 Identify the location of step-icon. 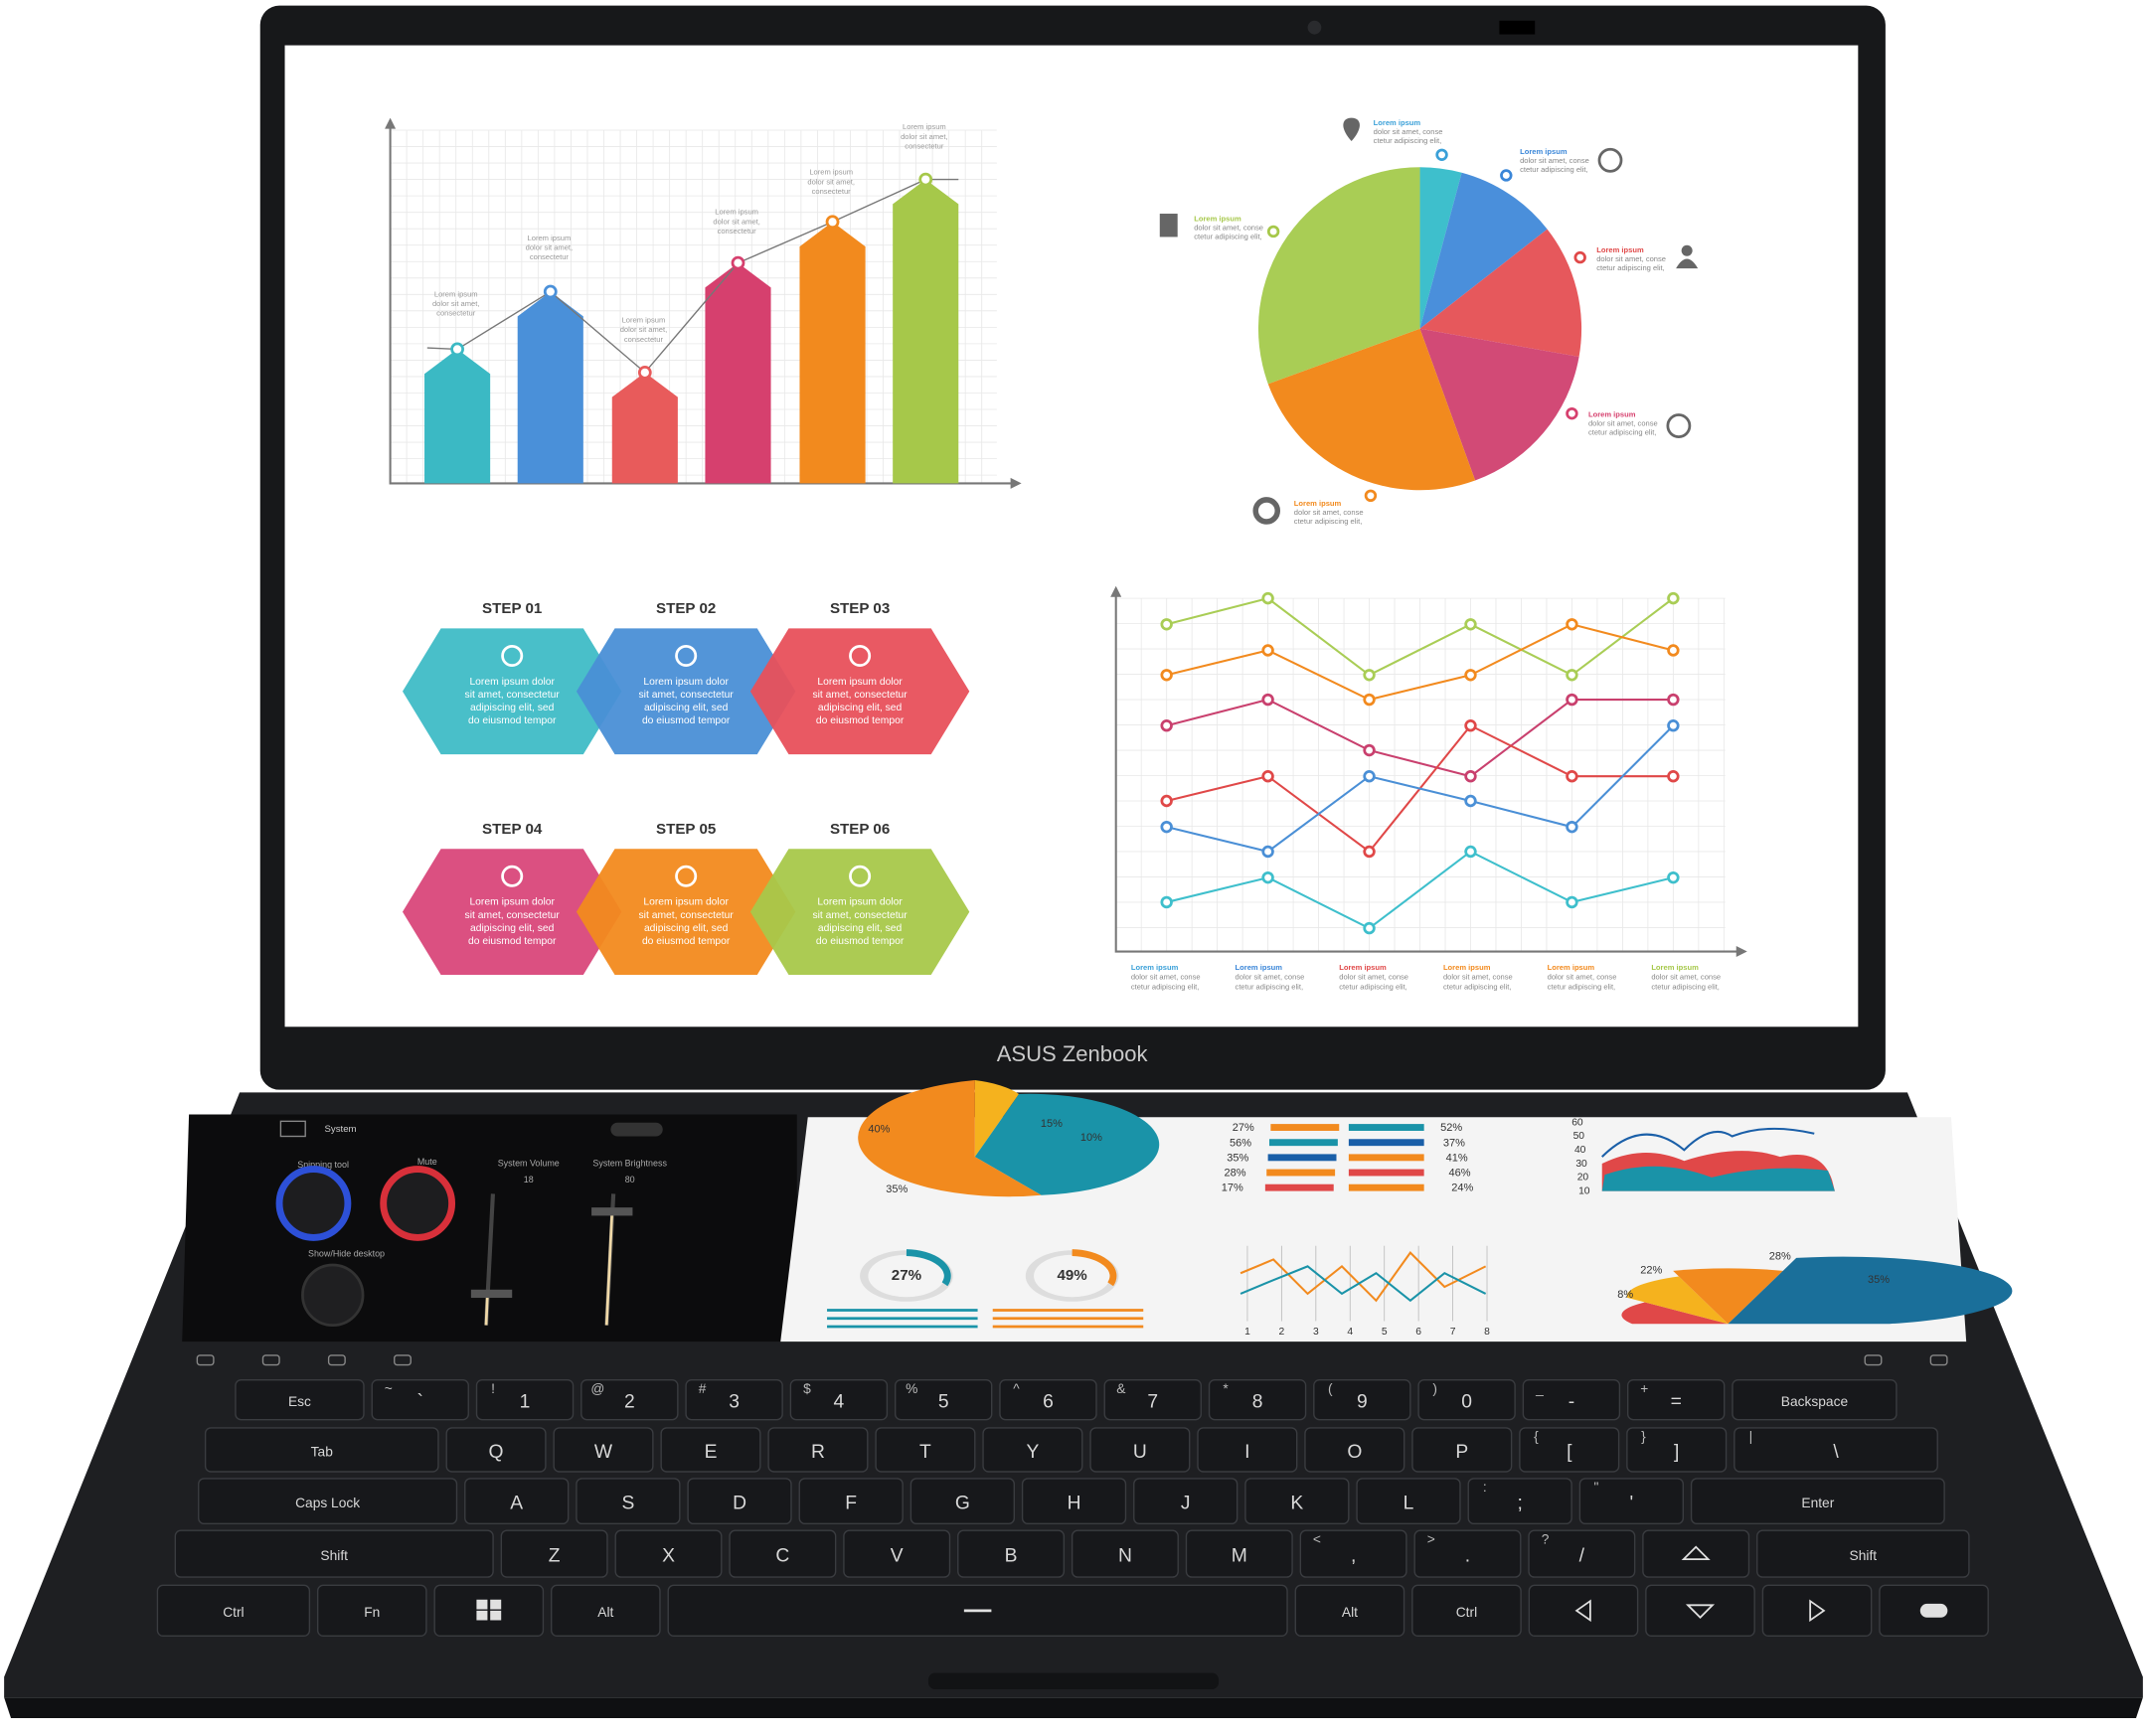
(861, 876).